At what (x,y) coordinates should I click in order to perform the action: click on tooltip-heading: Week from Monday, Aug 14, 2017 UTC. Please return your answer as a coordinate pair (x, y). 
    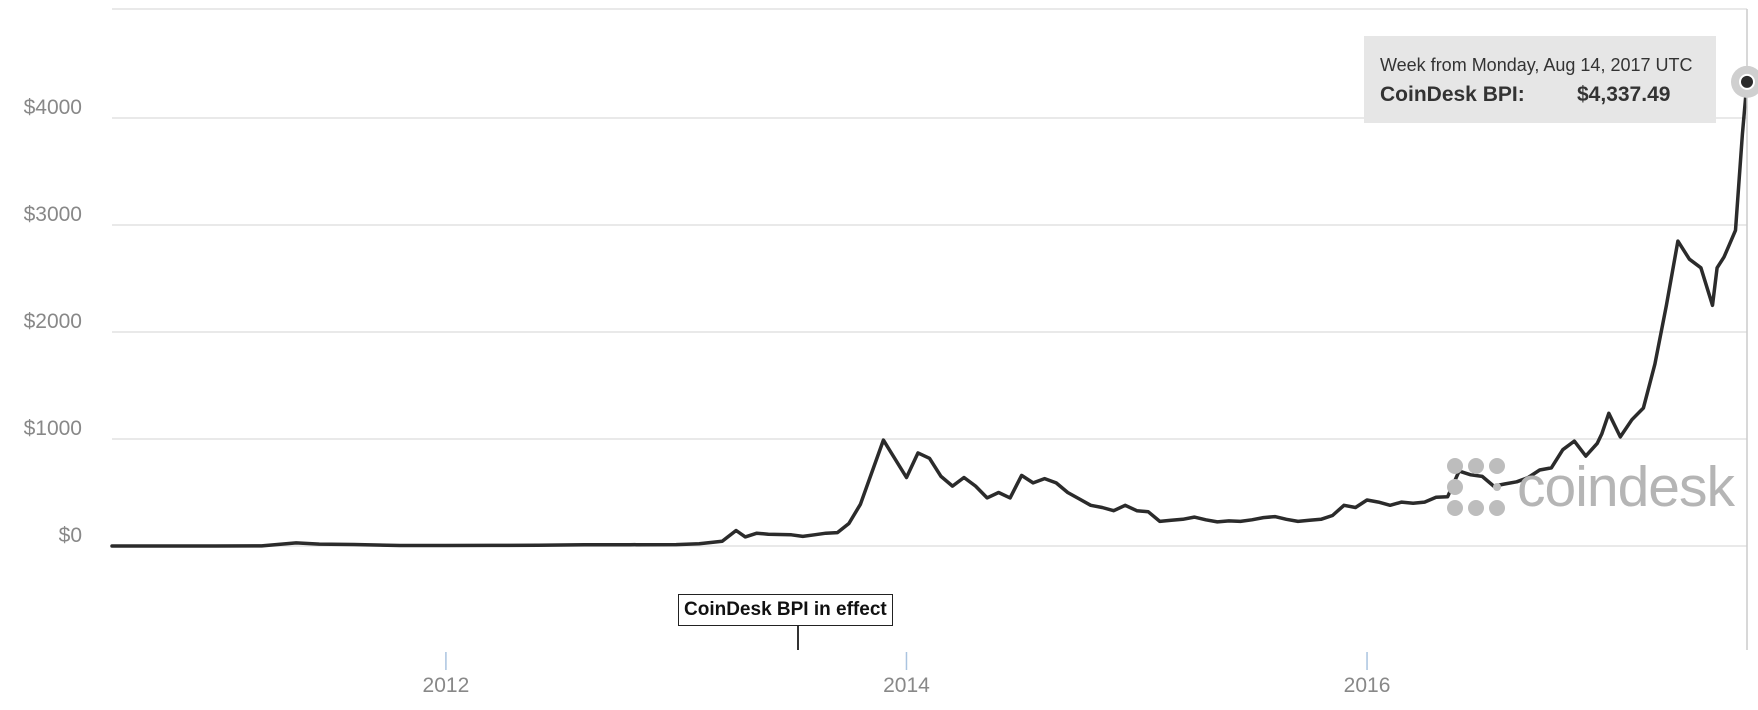
    Looking at the image, I should click on (1536, 65).